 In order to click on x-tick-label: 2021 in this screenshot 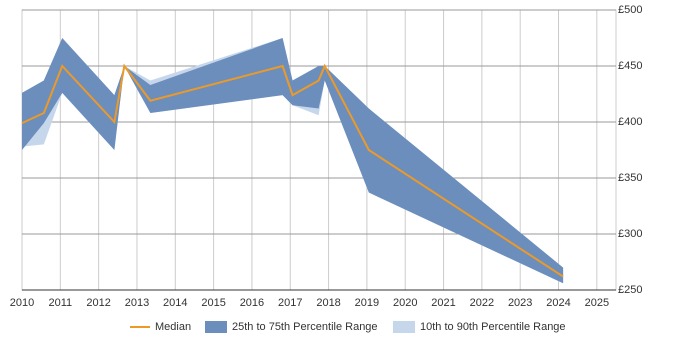, I will do `click(443, 303)`.